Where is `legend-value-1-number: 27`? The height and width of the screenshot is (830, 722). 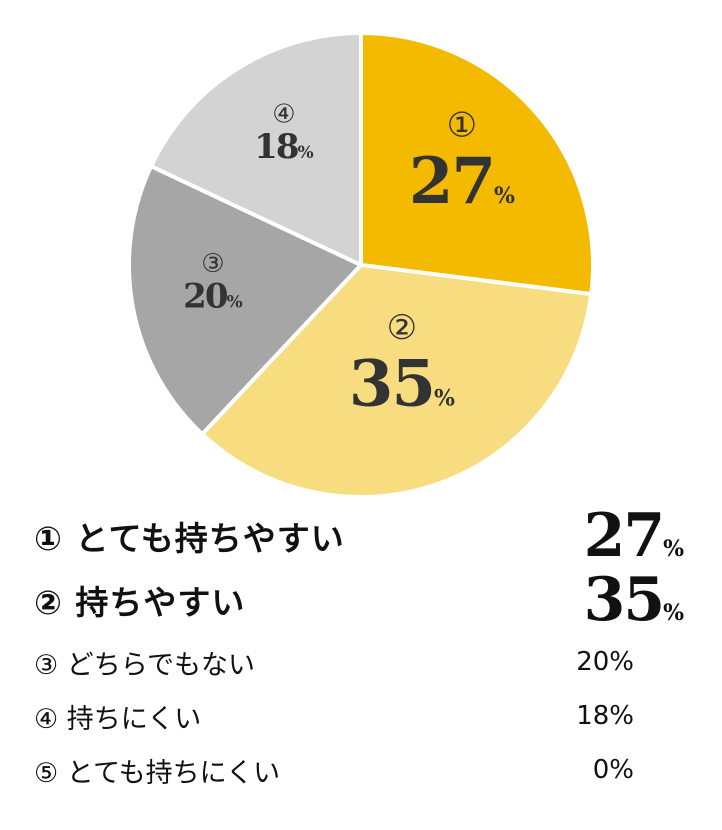
legend-value-1-number: 27 is located at coordinates (624, 536).